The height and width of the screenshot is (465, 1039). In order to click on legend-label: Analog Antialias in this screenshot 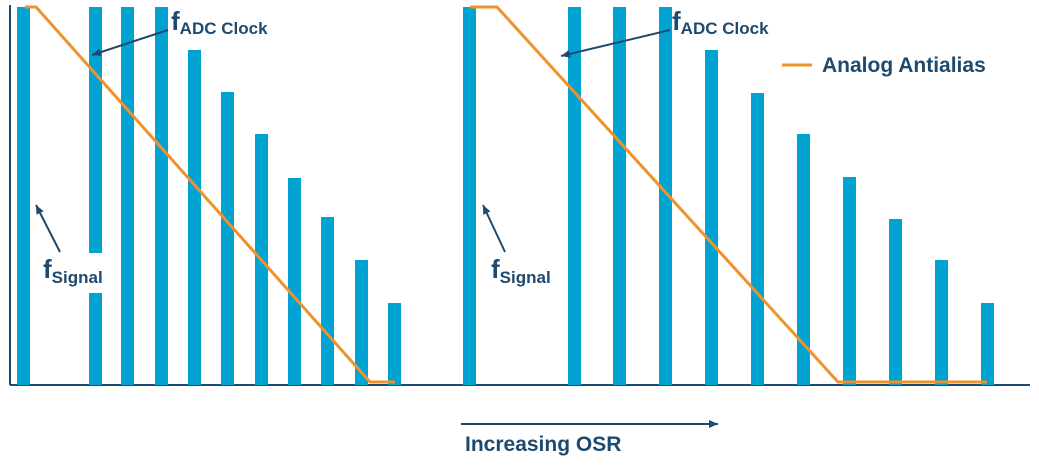, I will do `click(904, 65)`.